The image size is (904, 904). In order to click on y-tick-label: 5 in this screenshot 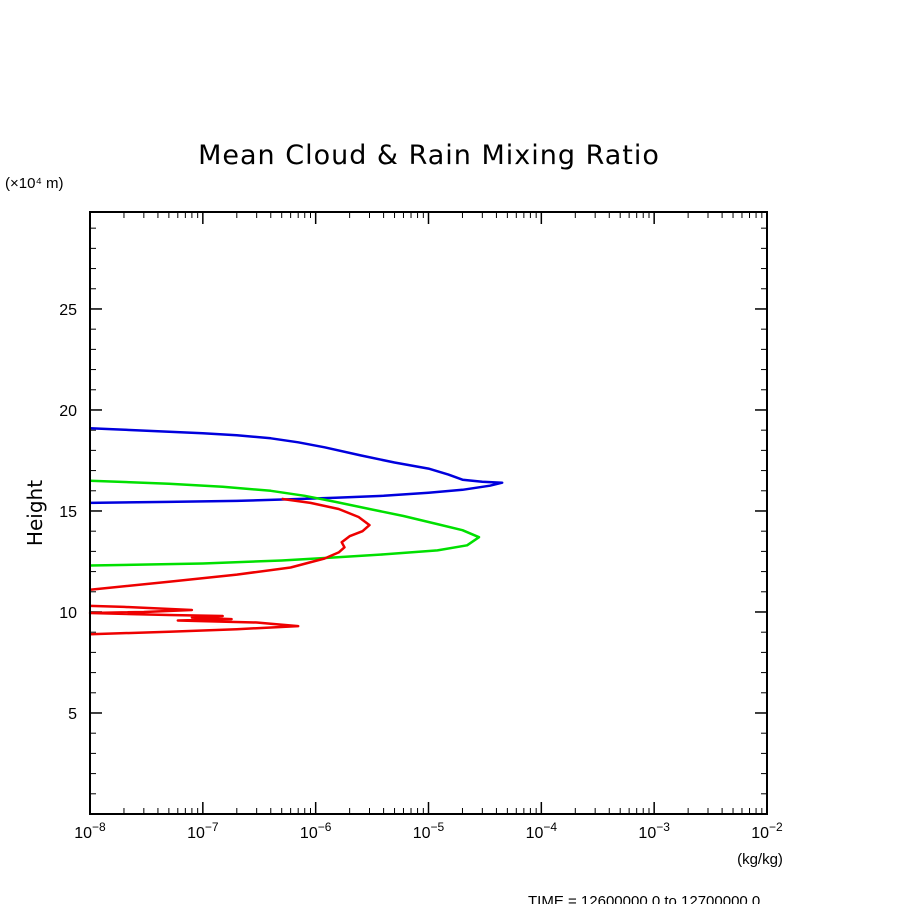, I will do `click(72, 714)`.